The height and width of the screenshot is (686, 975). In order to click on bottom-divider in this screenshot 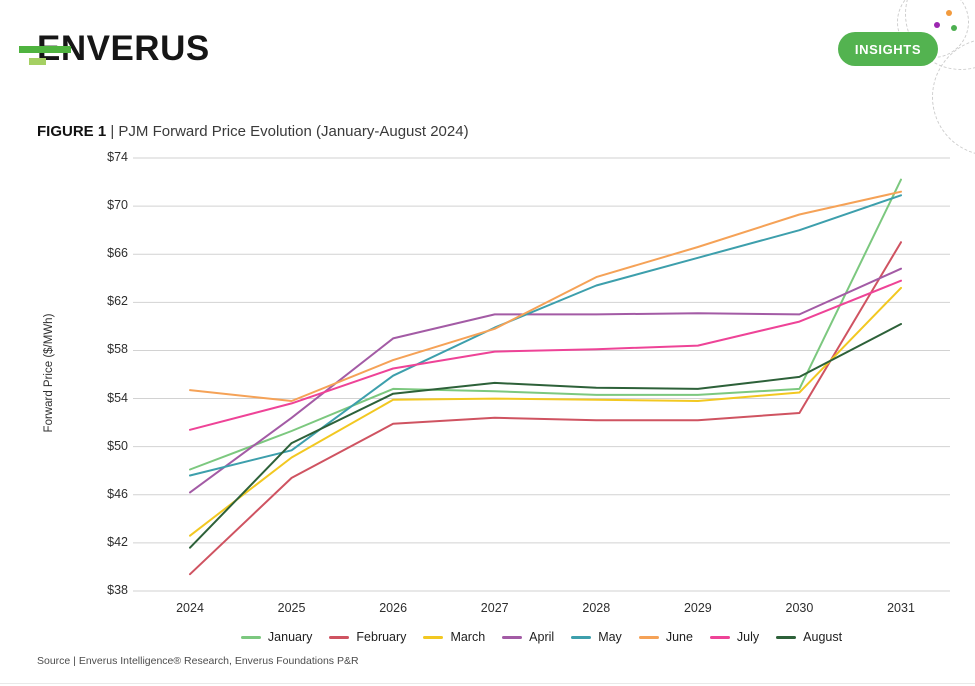, I will do `click(487, 683)`.